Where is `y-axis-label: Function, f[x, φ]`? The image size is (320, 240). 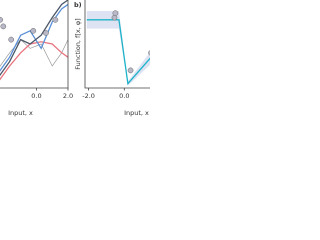 y-axis-label: Function, f[x, φ] is located at coordinates (78, 43).